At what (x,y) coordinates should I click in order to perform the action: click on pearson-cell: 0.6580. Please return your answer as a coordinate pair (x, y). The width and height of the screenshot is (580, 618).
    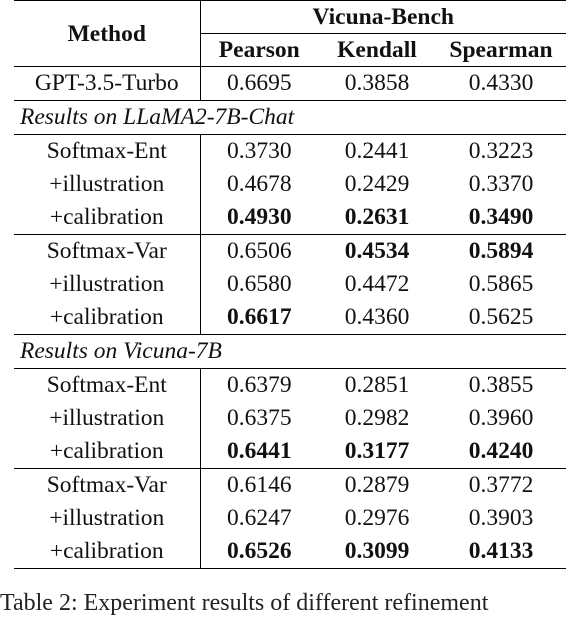
    Looking at the image, I should click on (259, 284).